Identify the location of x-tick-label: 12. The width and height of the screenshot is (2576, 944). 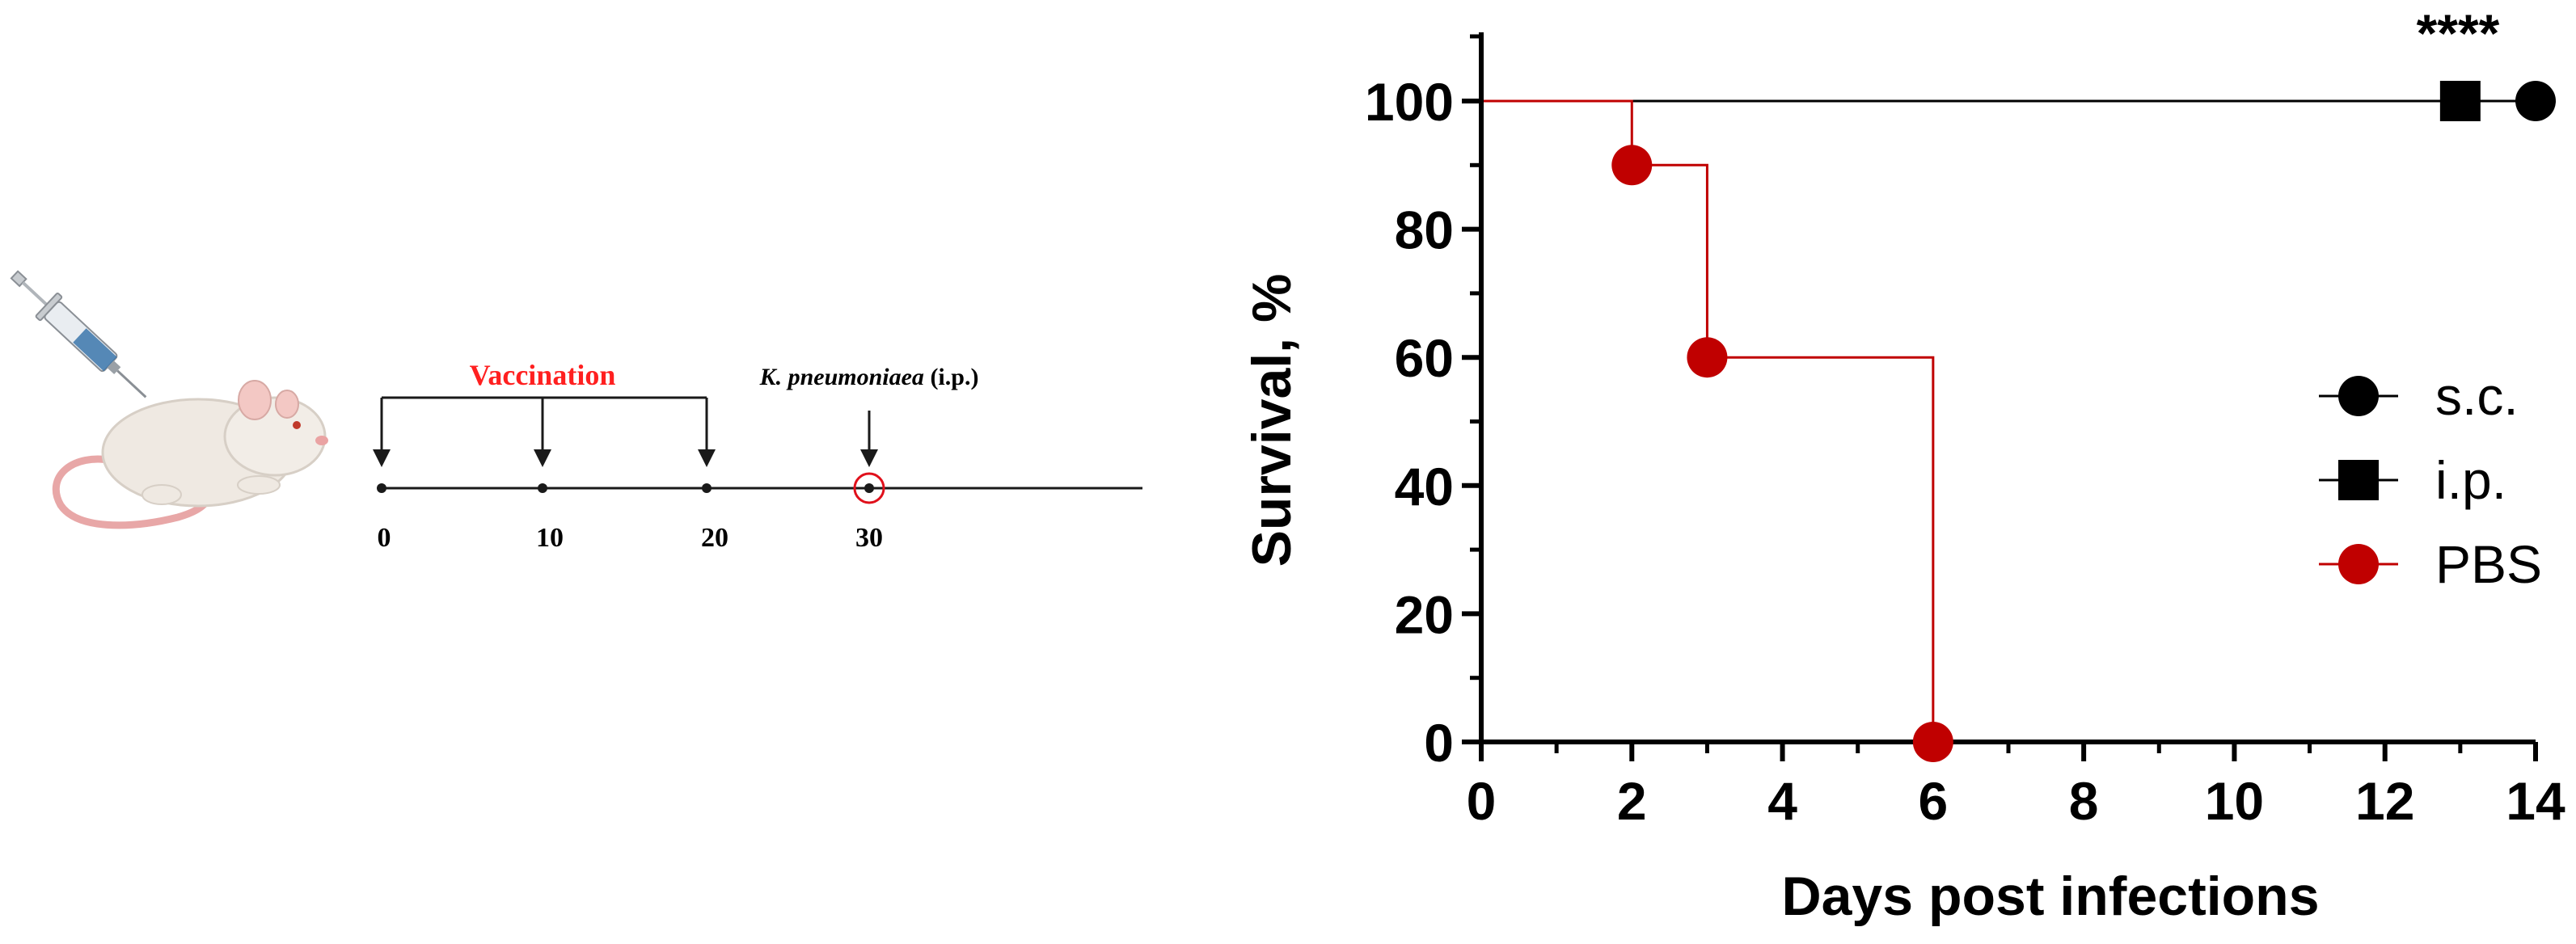
(2384, 801).